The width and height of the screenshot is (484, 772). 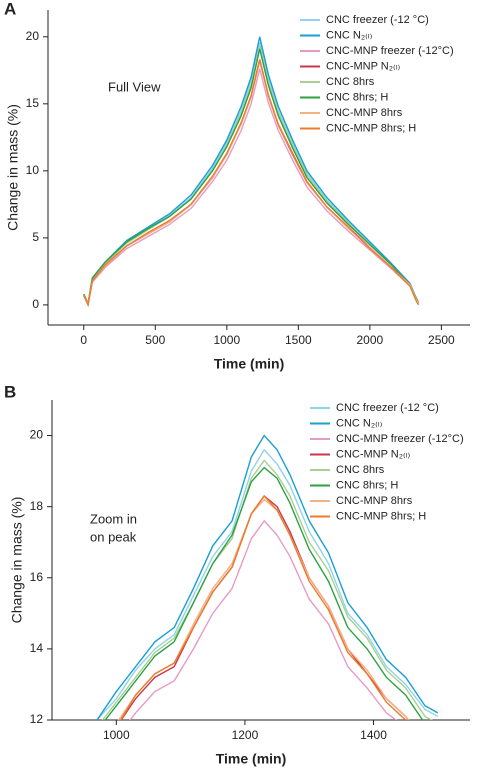 What do you see at coordinates (373, 735) in the screenshot?
I see `x-tick-label: 1400` at bounding box center [373, 735].